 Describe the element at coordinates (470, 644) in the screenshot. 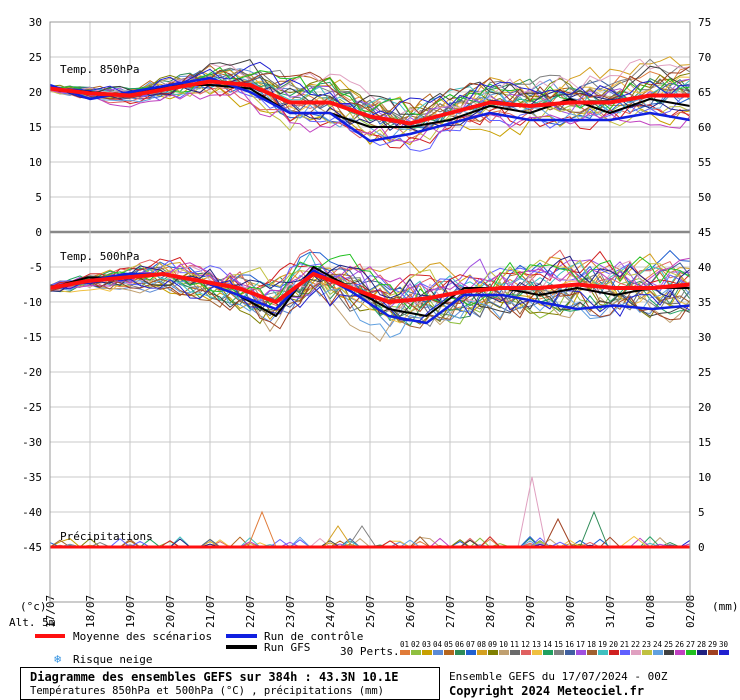

I see `pert-number-label: 07` at that location.